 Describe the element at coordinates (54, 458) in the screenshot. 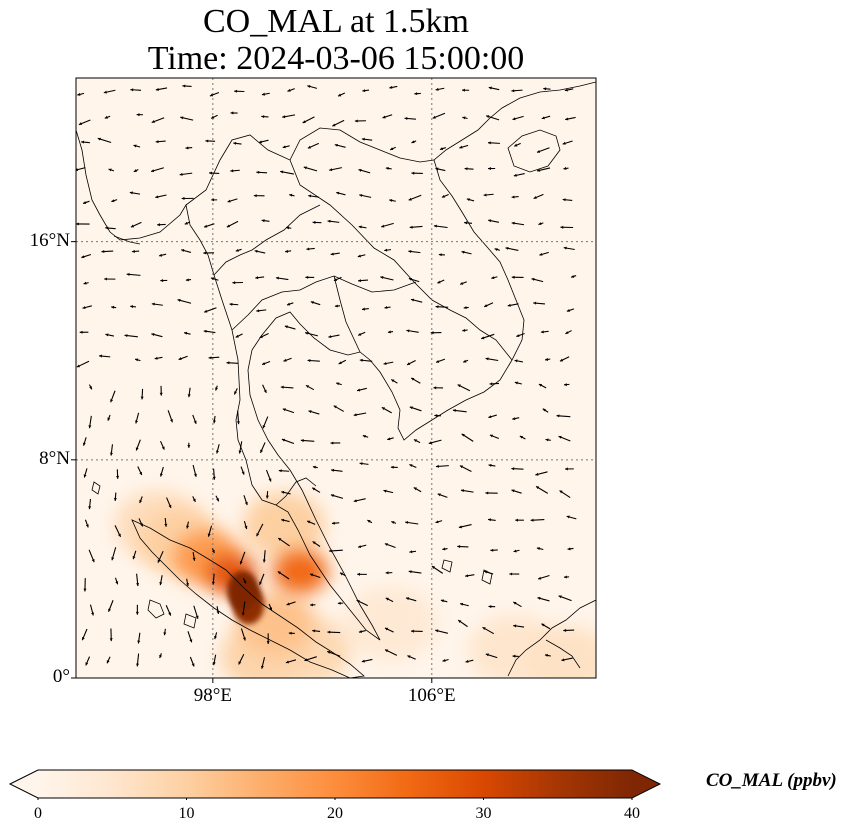

I see `lat-label: 8°N` at that location.